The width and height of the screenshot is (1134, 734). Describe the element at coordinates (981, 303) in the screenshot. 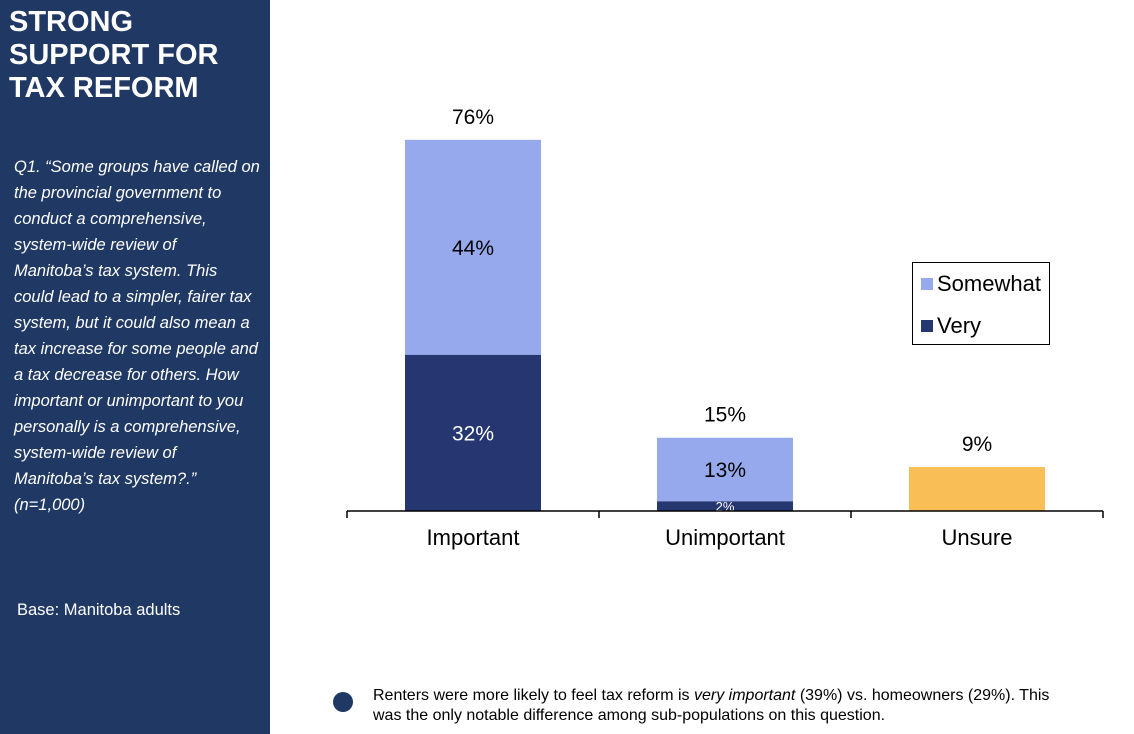

I see `chart-legend: Somewhat Very` at that location.